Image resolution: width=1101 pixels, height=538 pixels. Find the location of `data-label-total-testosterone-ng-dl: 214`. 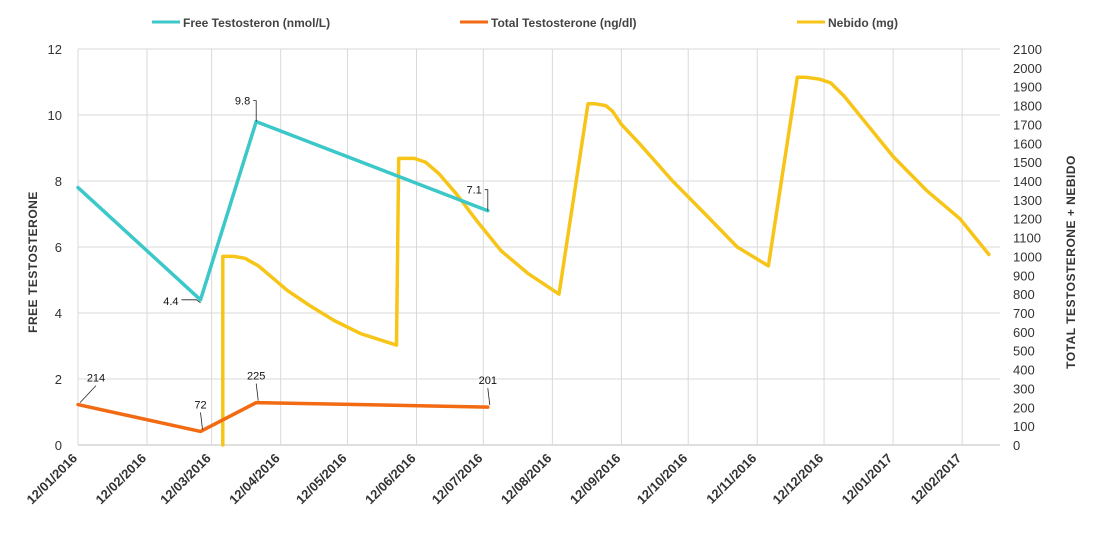

data-label-total-testosterone-ng-dl: 214 is located at coordinates (96, 379).